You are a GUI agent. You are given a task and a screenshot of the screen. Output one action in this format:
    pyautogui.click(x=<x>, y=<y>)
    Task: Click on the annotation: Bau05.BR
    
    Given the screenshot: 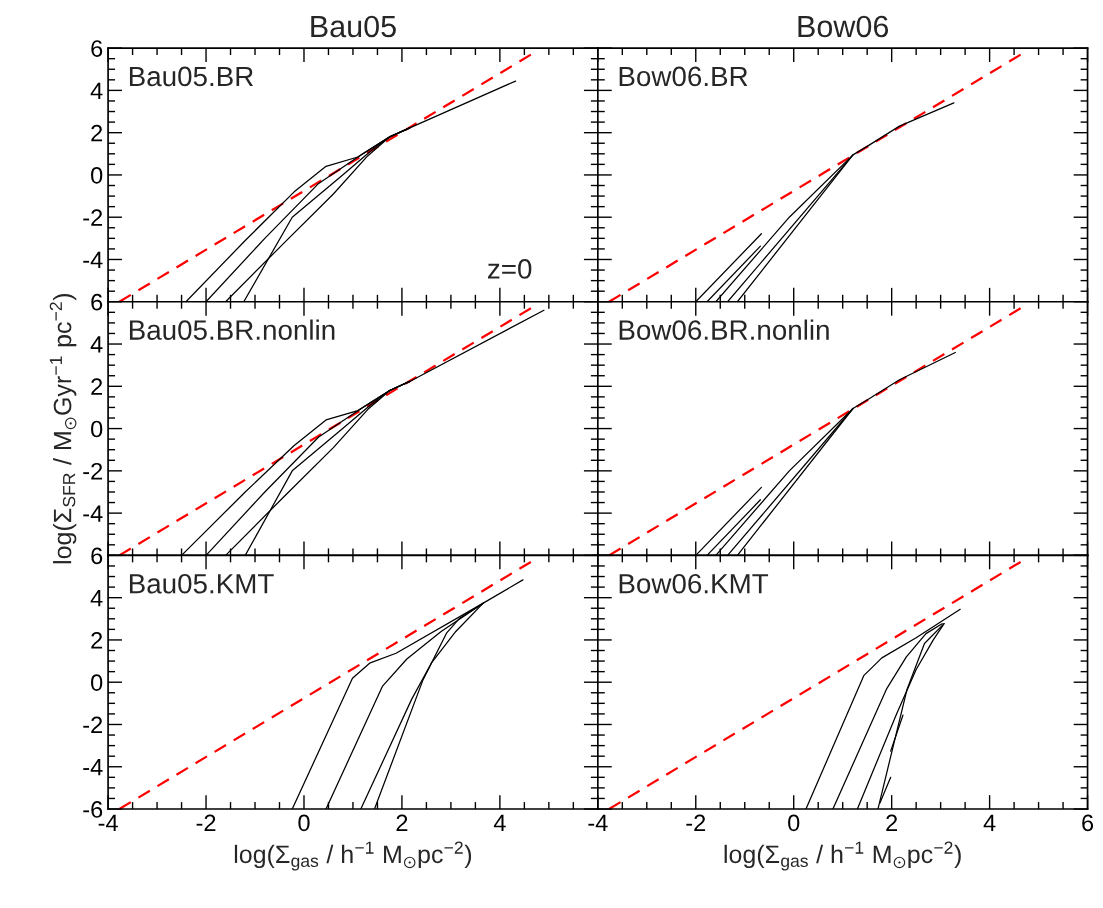 What is the action you would take?
    pyautogui.click(x=191, y=76)
    